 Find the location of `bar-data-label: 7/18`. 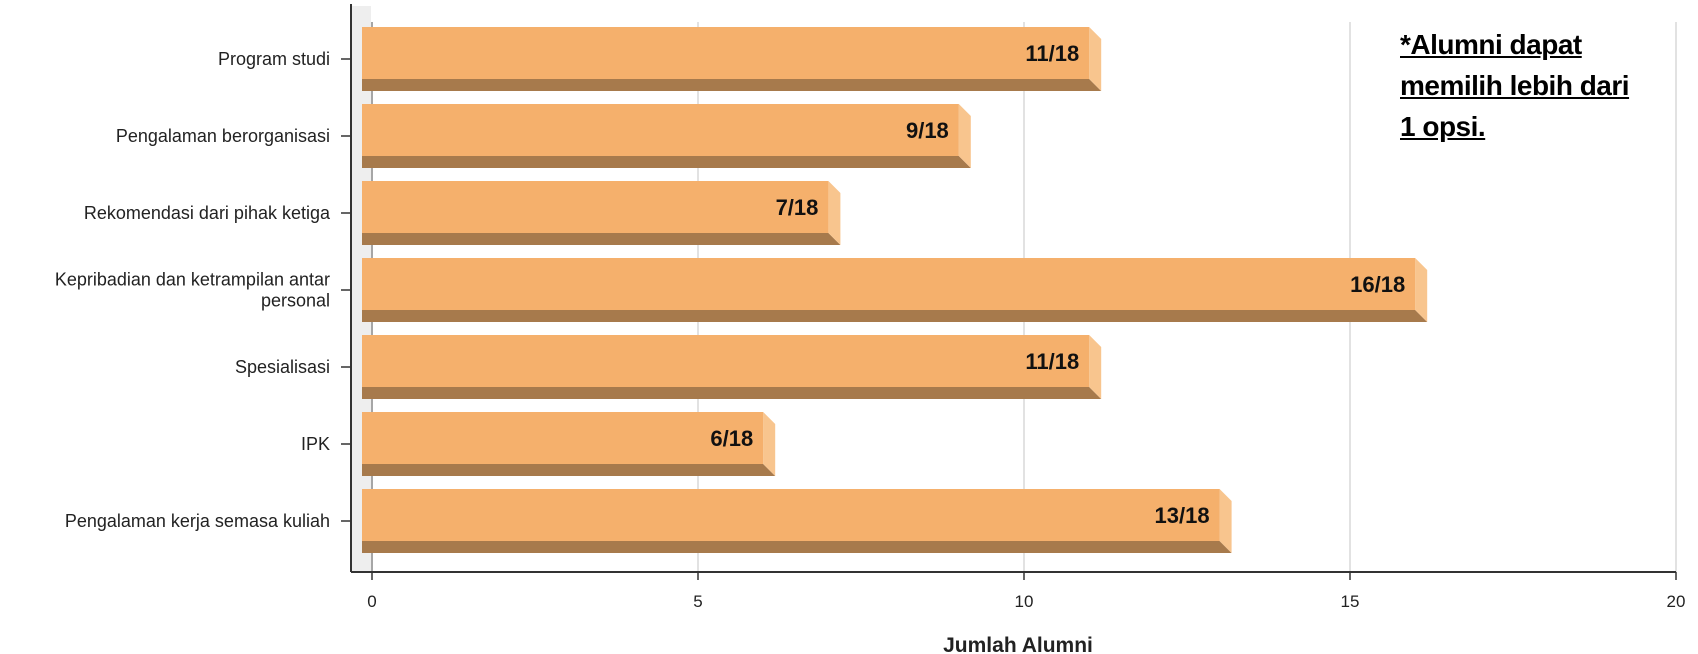

bar-data-label: 7/18 is located at coordinates (797, 207).